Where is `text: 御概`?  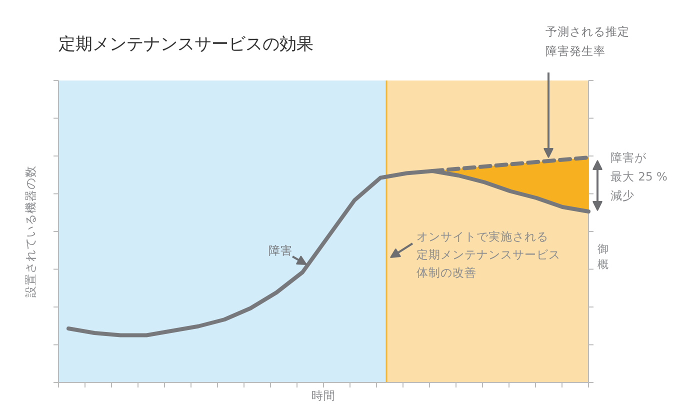
text: 御概 is located at coordinates (603, 257).